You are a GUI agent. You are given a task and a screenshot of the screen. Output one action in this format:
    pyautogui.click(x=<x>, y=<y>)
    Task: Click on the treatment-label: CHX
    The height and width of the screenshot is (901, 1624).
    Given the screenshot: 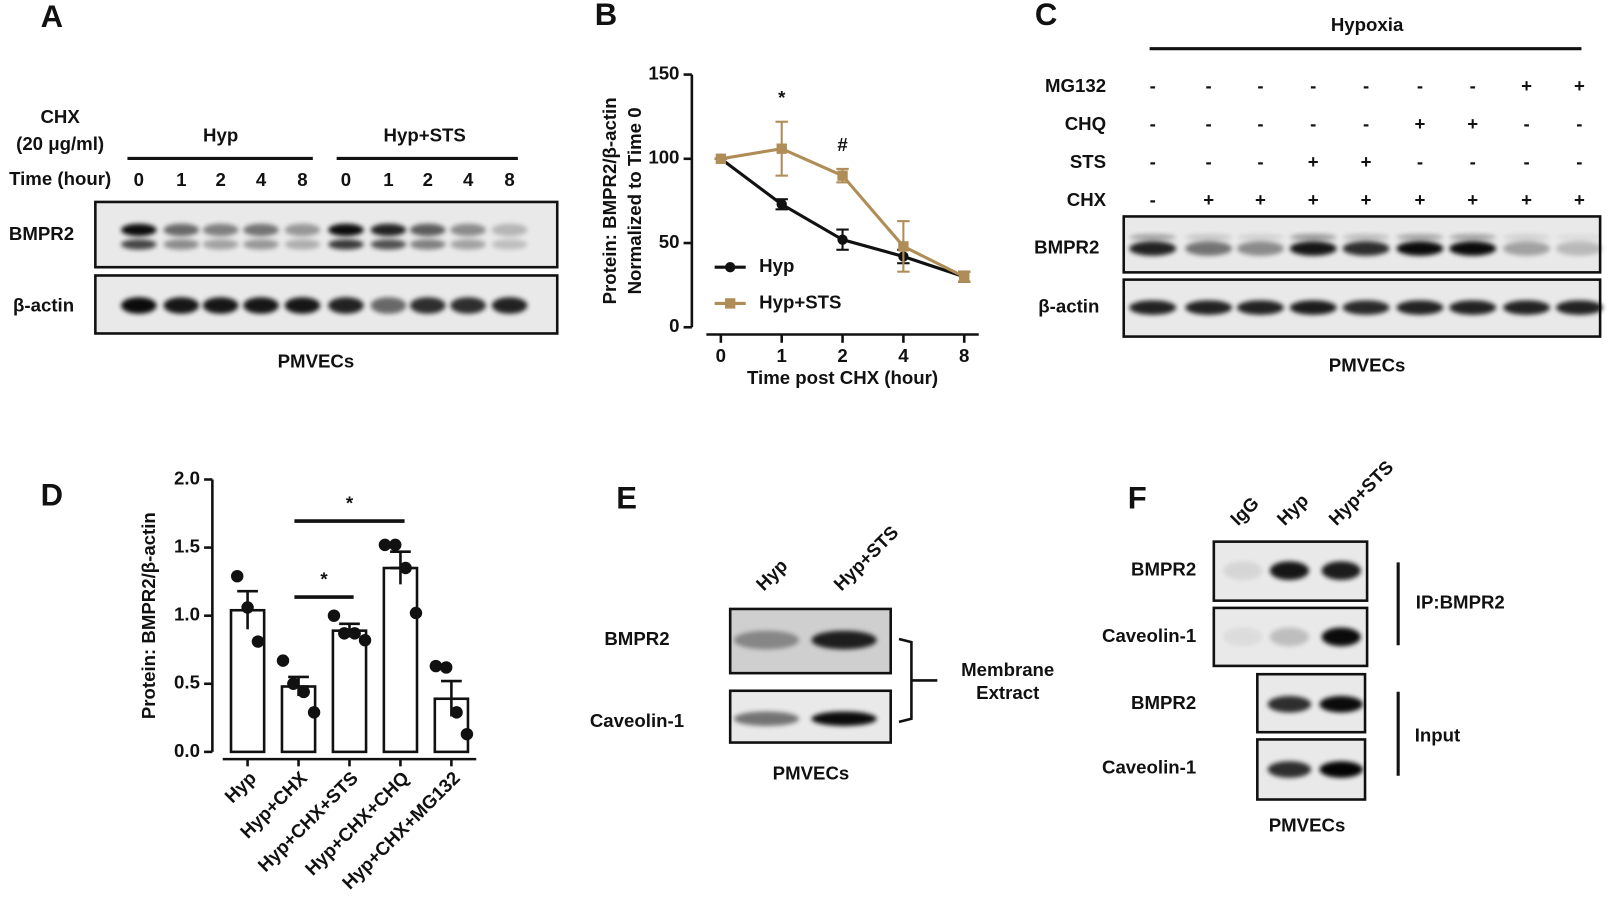 What is the action you would take?
    pyautogui.click(x=60, y=116)
    